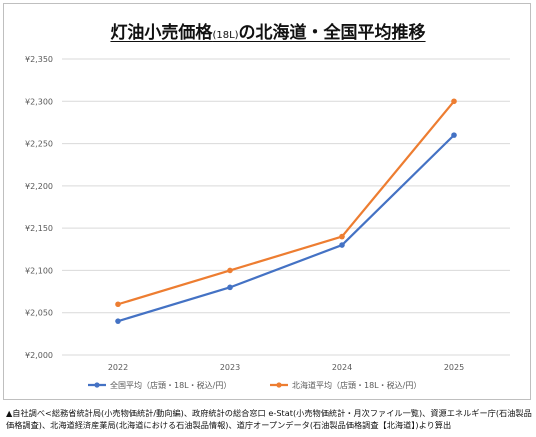 This screenshot has height=437, width=536. Describe the element at coordinates (39, 101) in the screenshot. I see `y-tick-label: ¥2,300` at that location.